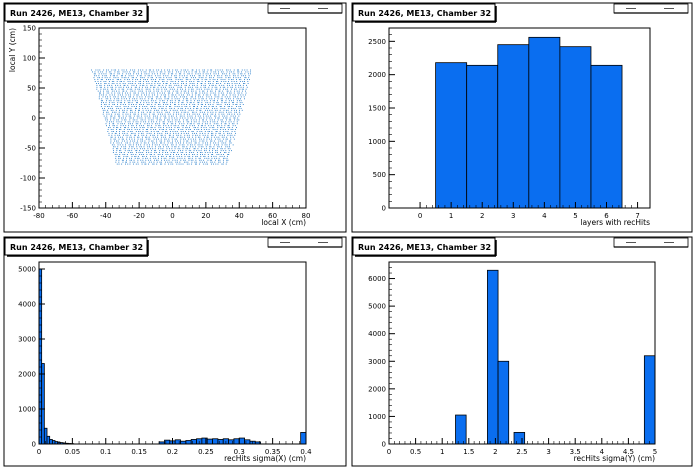 Image resolution: width=696 pixels, height=476 pixels. What do you see at coordinates (265, 458) in the screenshot?
I see `x-axis-label: recHits sigma(X) (cm)` at bounding box center [265, 458].